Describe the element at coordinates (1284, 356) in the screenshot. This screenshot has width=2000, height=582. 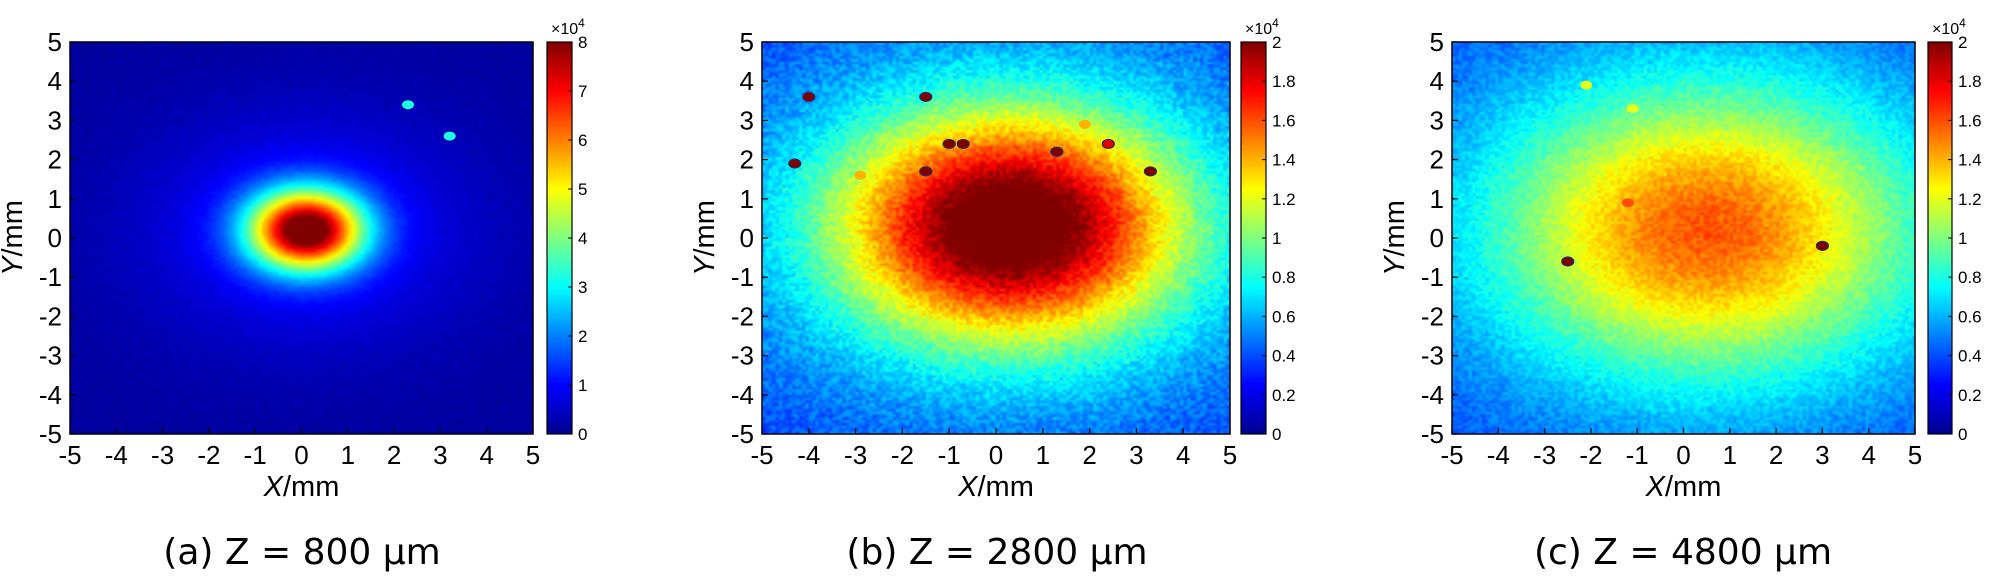
I see `colorbar-tick-label: 0.4` at that location.